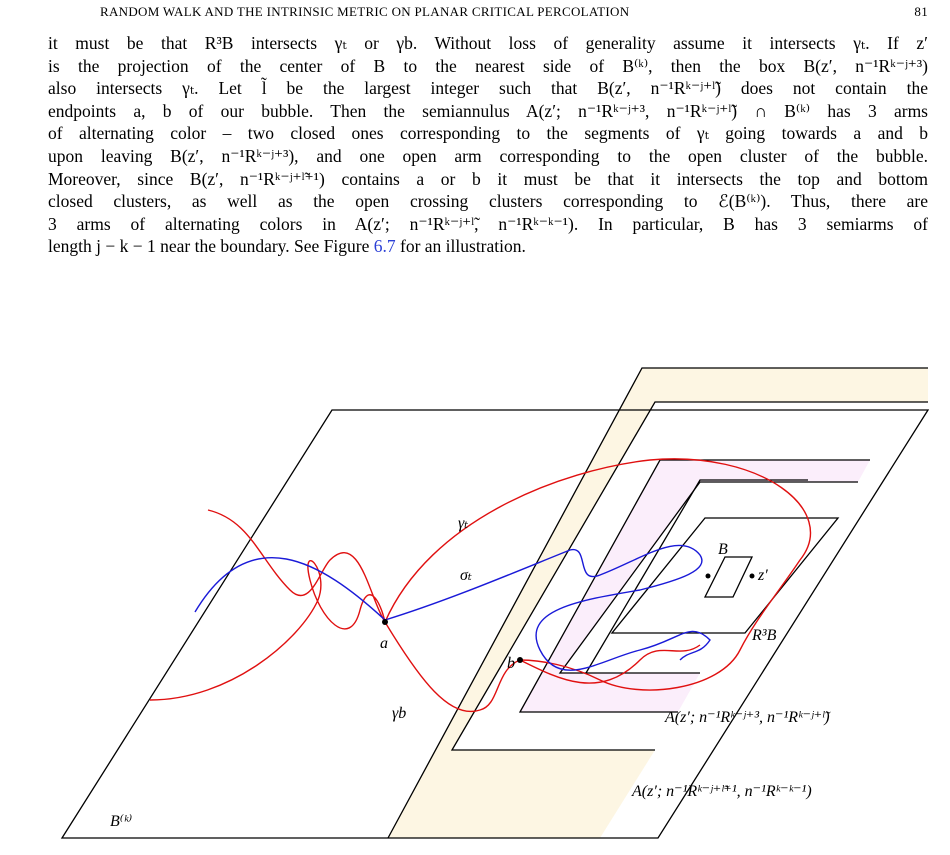 This screenshot has width=950, height=855. I want to click on figure-link: 6.7, so click(384, 246).